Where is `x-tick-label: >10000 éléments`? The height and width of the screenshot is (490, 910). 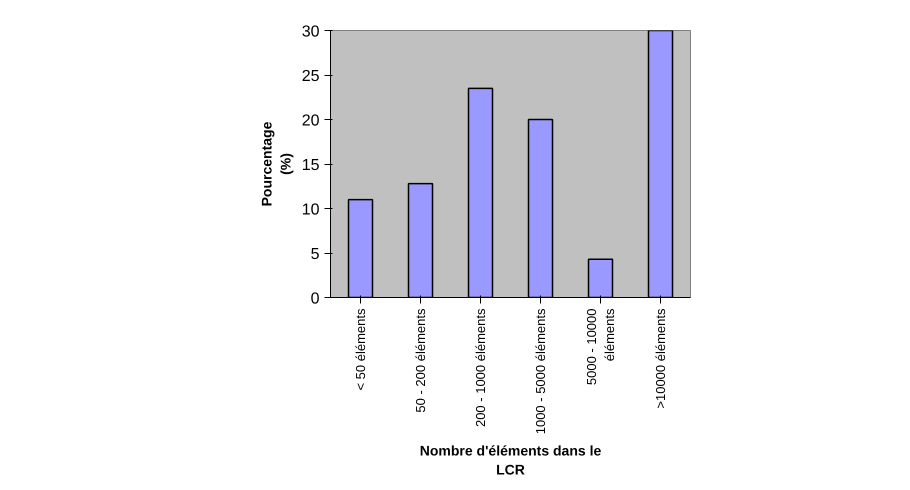 x-tick-label: >10000 éléments is located at coordinates (660, 358).